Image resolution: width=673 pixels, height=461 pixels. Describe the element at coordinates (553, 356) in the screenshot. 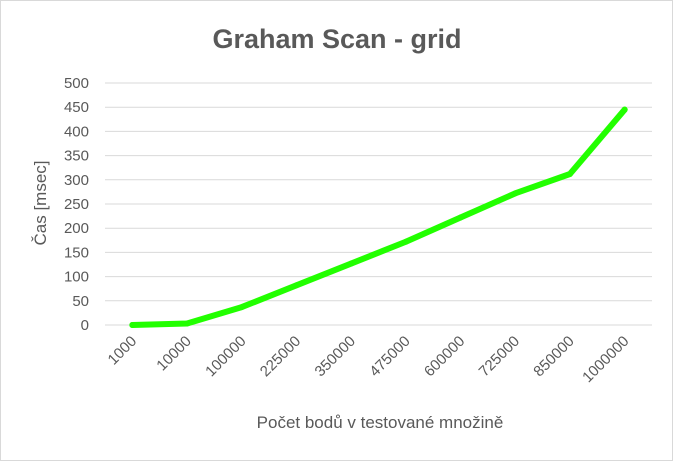

I see `x-tick-label: 850000` at that location.